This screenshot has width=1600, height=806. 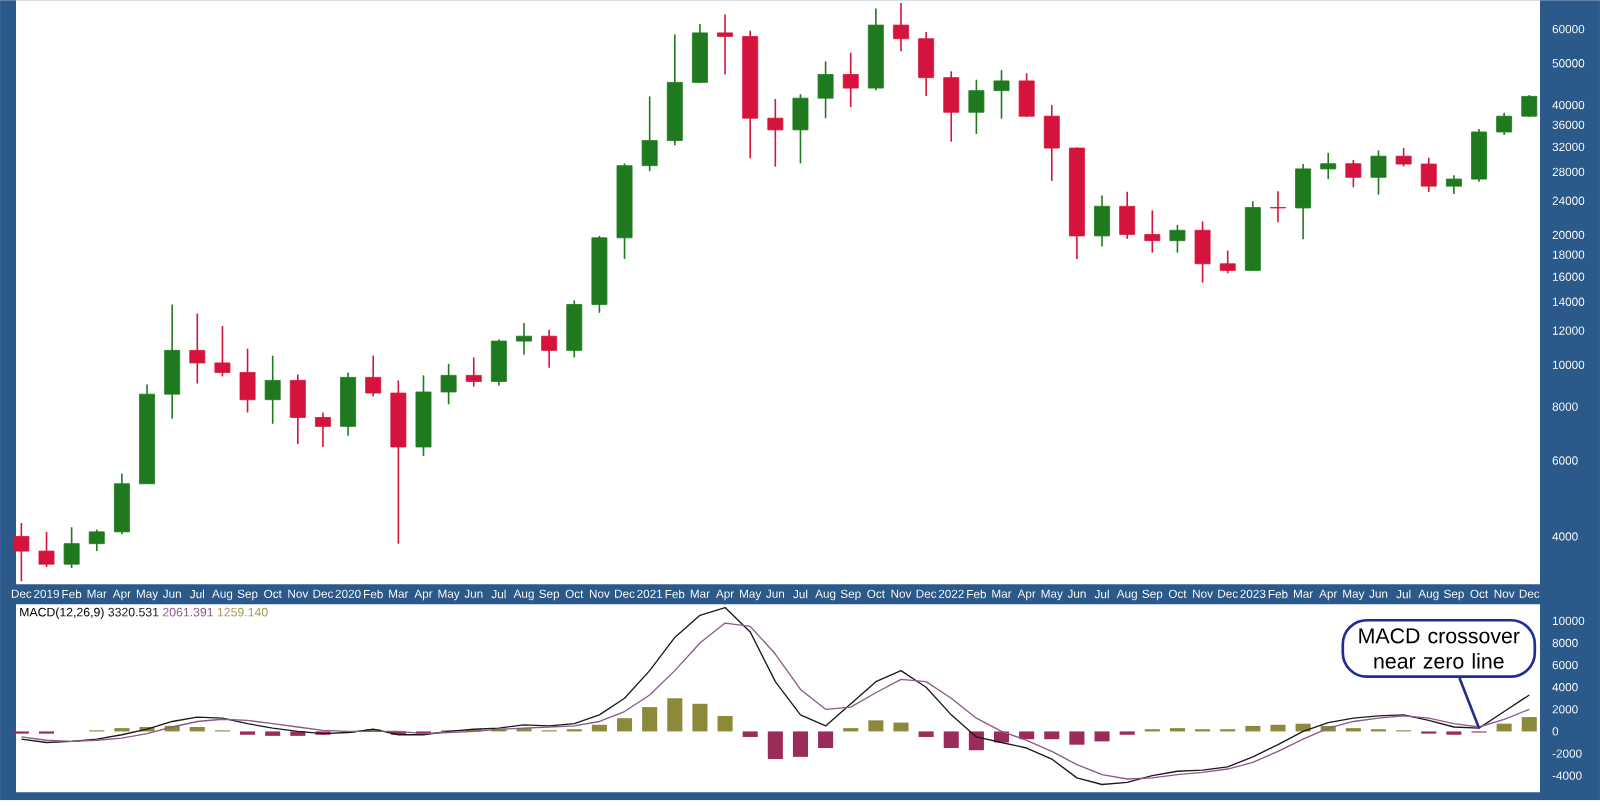 What do you see at coordinates (1439, 648) in the screenshot?
I see `annotation: MACD crossover near zero line` at bounding box center [1439, 648].